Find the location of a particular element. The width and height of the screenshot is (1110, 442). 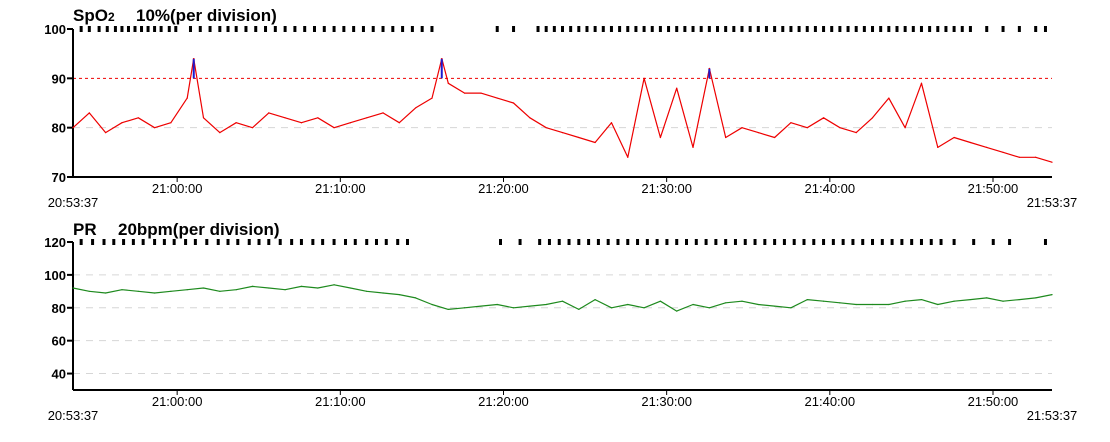

x-tick-label: 21:20:00 is located at coordinates (503, 401).